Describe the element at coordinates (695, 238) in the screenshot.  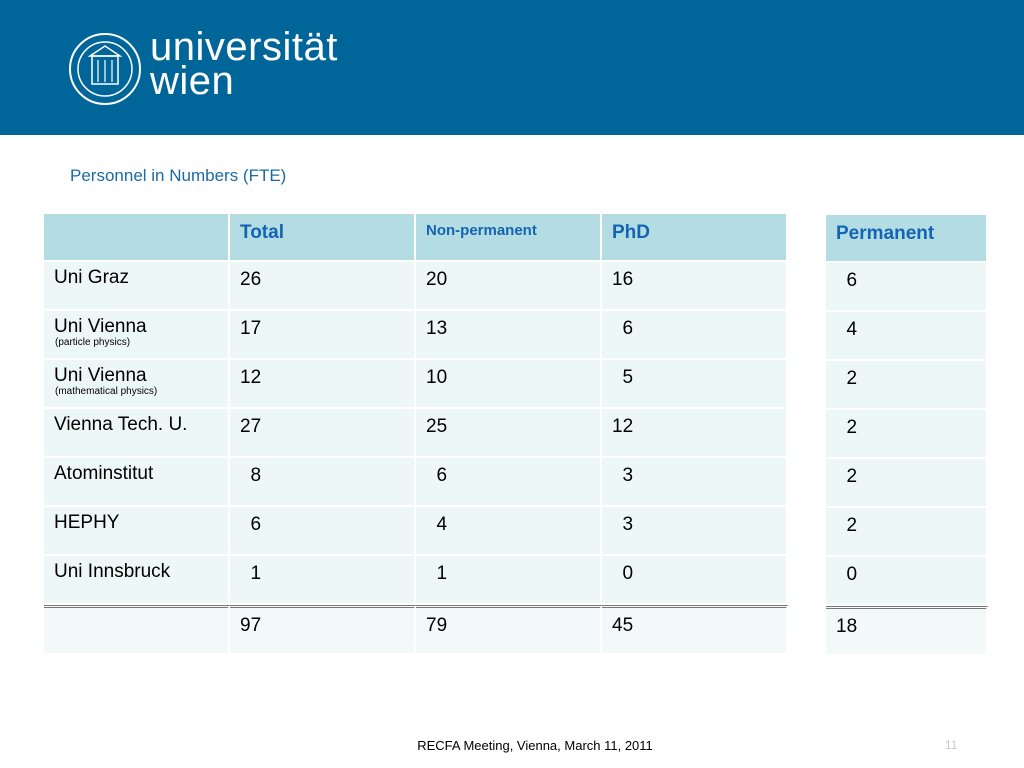
I see `header-phd: PhD` at that location.